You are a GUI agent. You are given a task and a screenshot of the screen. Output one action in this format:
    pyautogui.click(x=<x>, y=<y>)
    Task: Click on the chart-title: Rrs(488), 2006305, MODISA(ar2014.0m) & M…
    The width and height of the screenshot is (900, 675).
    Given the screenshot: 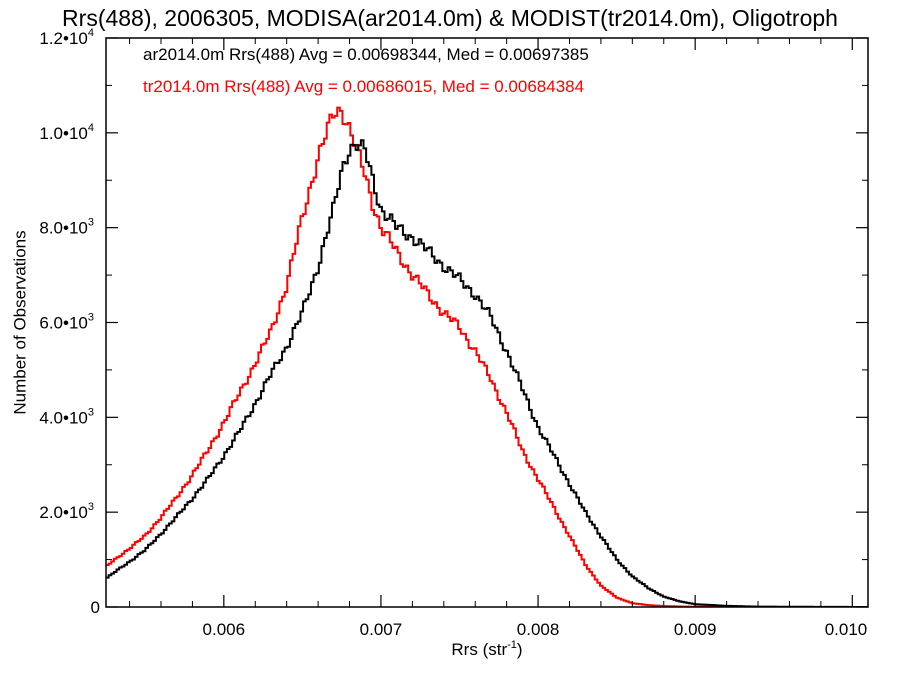 What is the action you would take?
    pyautogui.click(x=450, y=18)
    